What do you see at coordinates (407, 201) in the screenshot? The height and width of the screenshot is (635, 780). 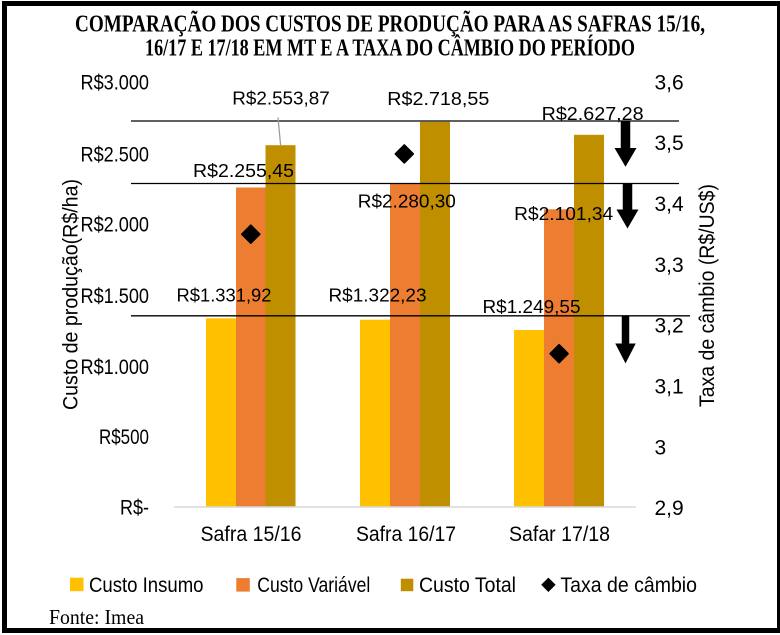 I see `svg-text: R$2.280,30` at bounding box center [407, 201].